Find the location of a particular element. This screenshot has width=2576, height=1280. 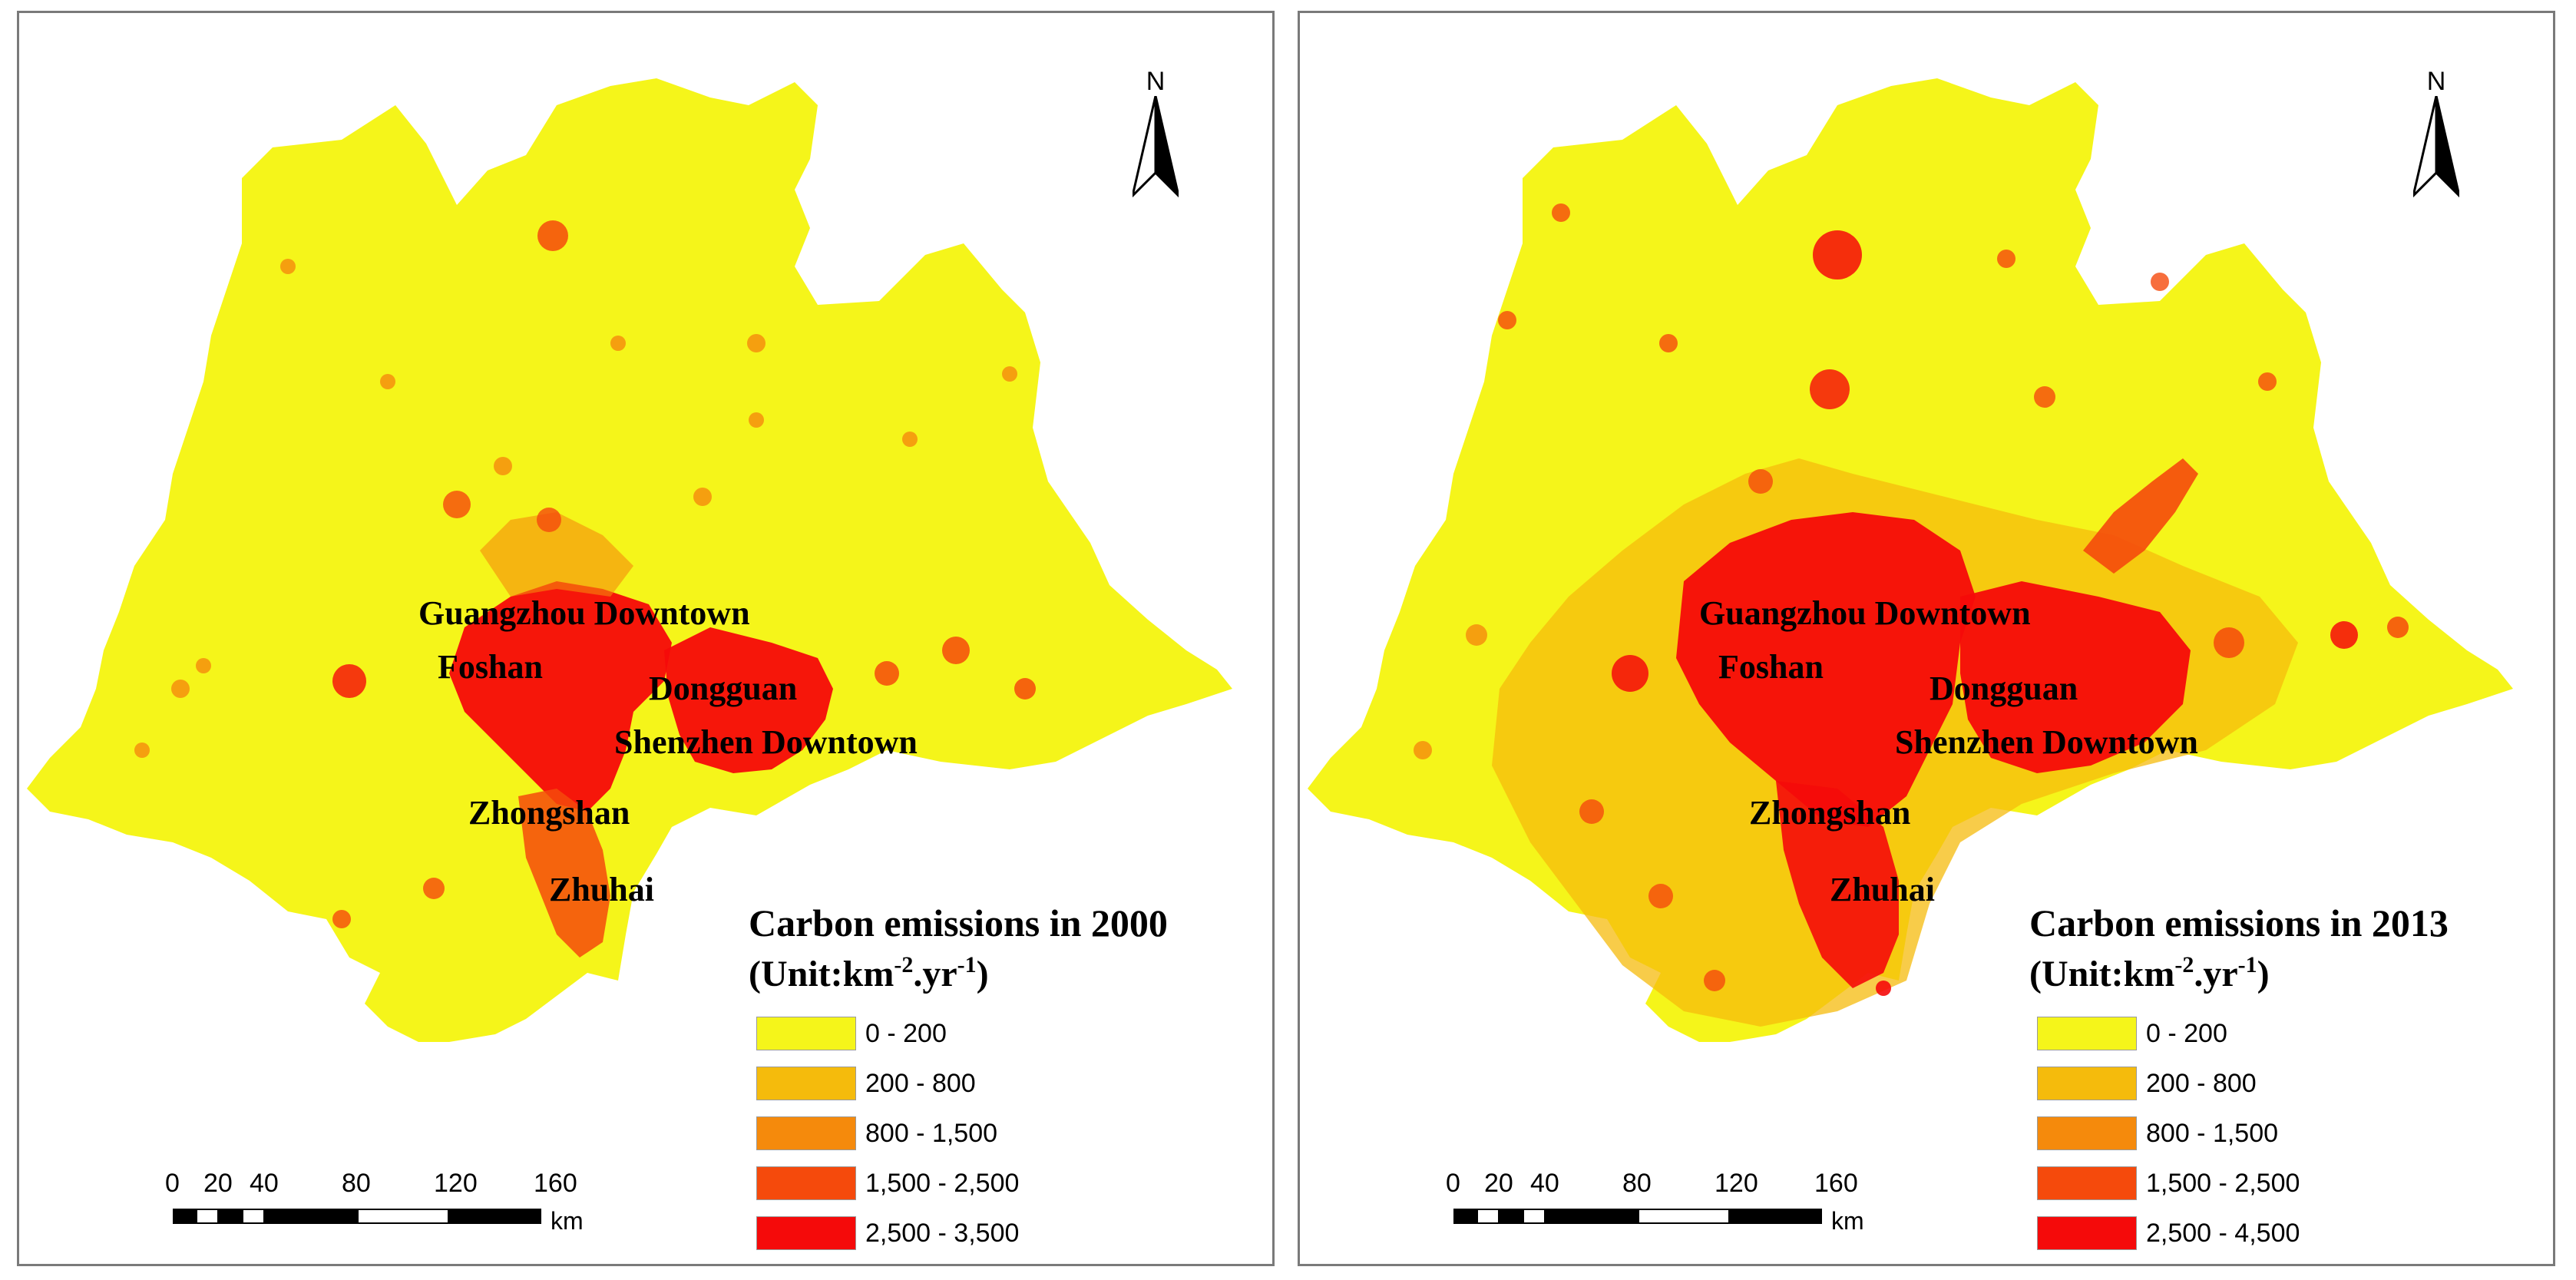

scale-bar: 0 20 40 80 120 160 km is located at coordinates (1660, 1203).